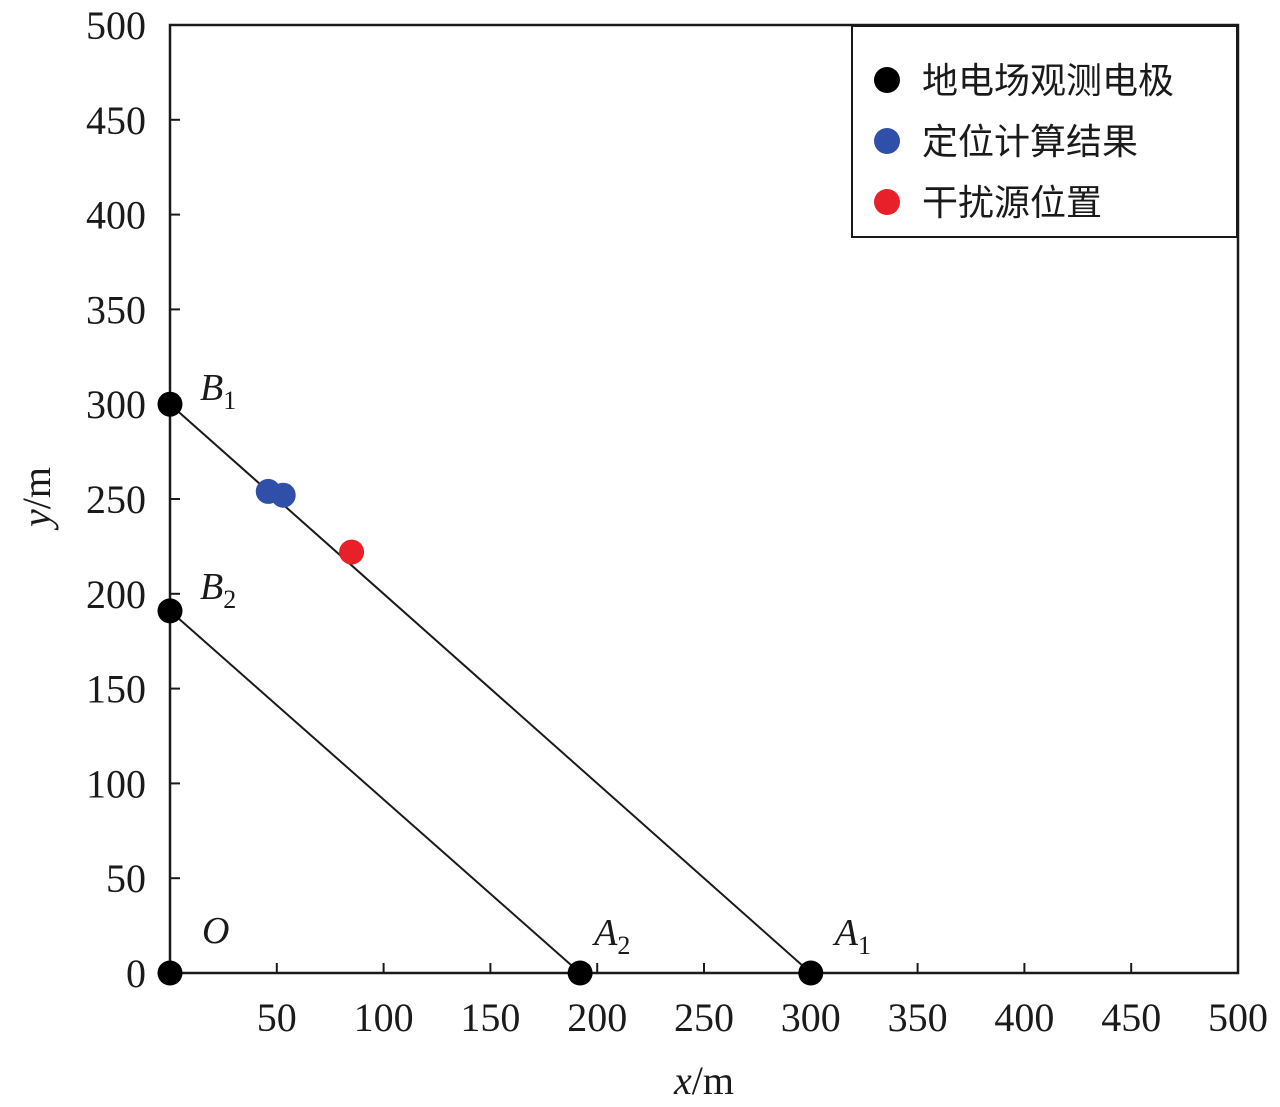  I want to click on x-tick-label: 100, so click(384, 1017).